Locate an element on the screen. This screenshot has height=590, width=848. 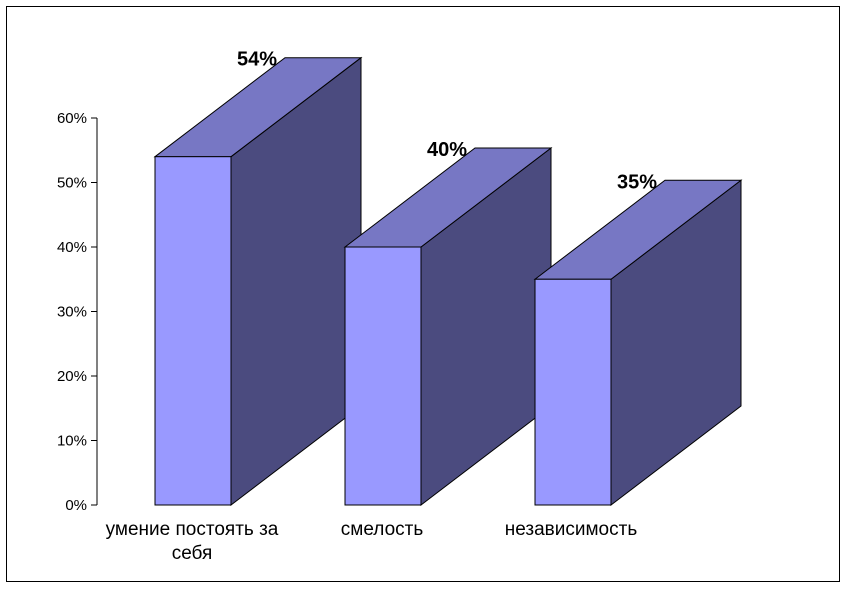
data-label: 35% is located at coordinates (637, 182).